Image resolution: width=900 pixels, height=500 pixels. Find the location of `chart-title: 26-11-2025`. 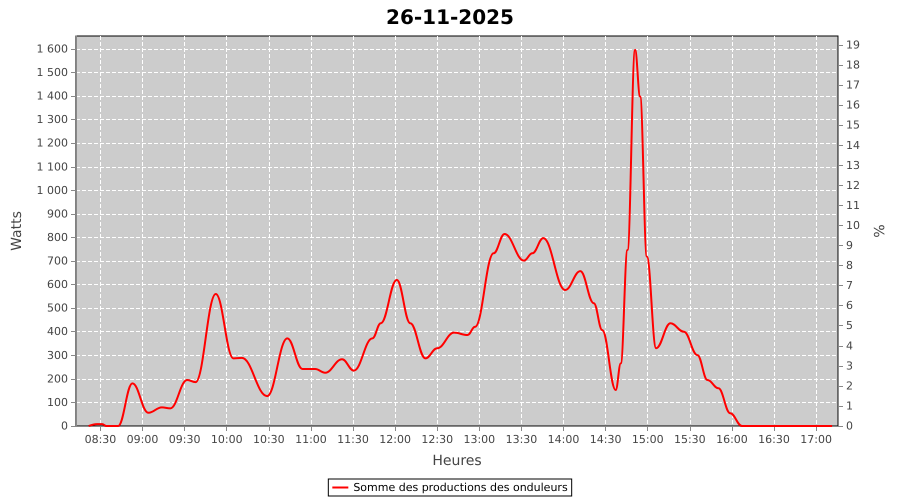

chart-title: 26-11-2025 is located at coordinates (450, 17).